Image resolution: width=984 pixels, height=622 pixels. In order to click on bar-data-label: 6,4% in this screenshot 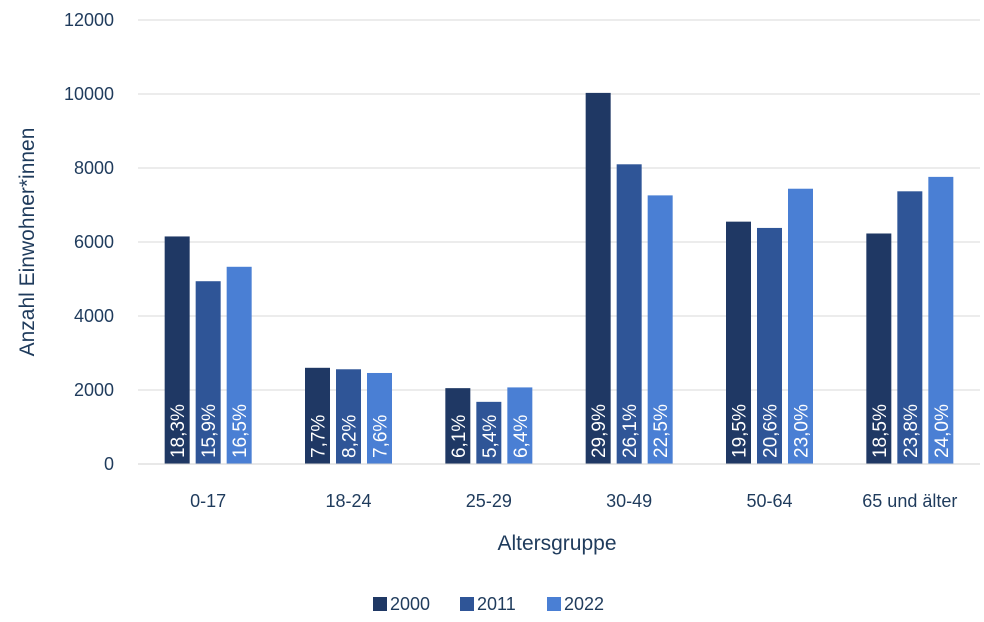, I will do `click(521, 436)`.